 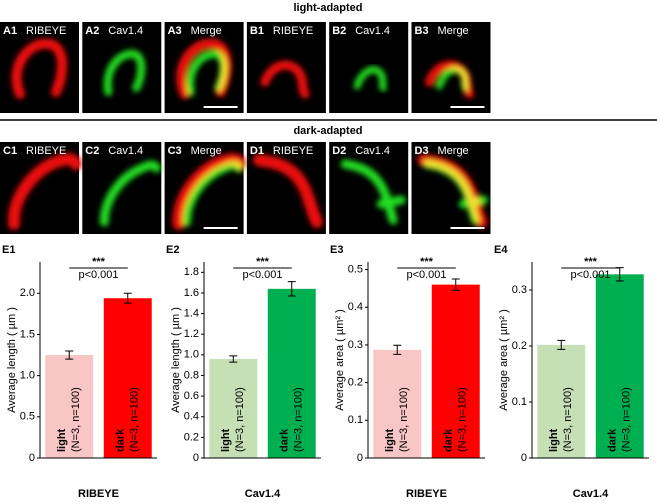 I want to click on y-tick-label: 0.6, so click(x=191, y=396).